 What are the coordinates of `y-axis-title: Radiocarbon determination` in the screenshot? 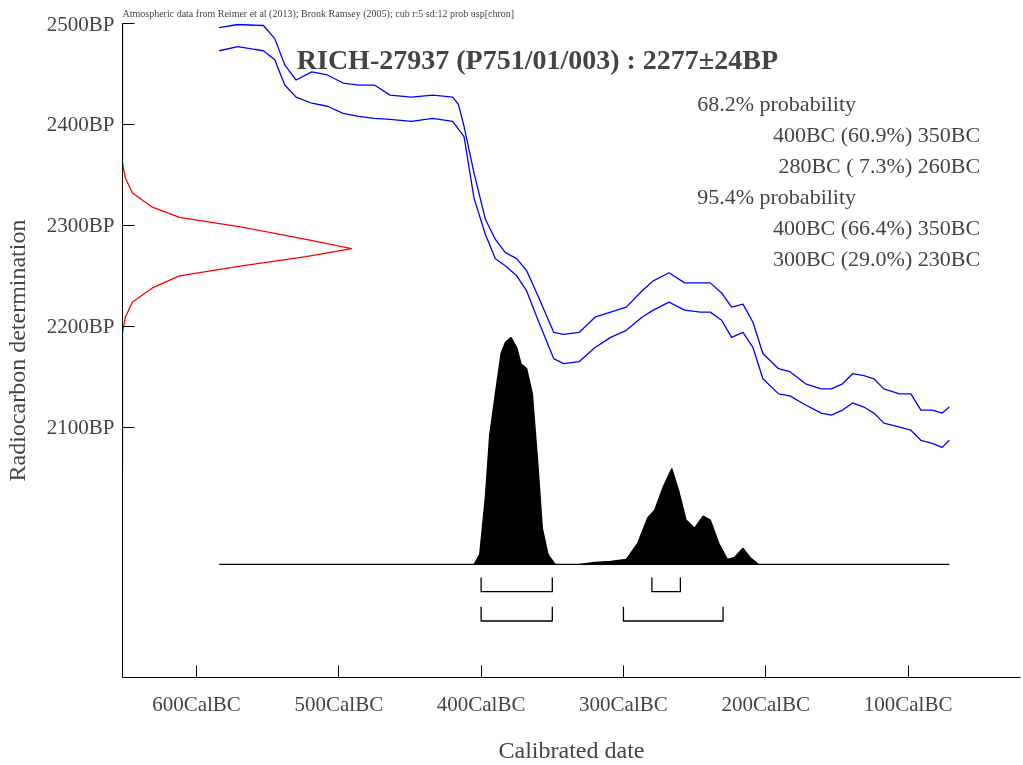 It's located at (16, 350).